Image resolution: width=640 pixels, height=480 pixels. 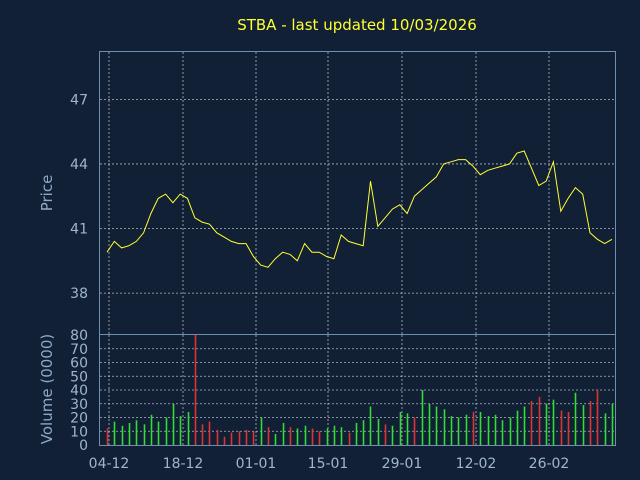 I want to click on price-y-tick-label: 38, so click(x=79, y=294).